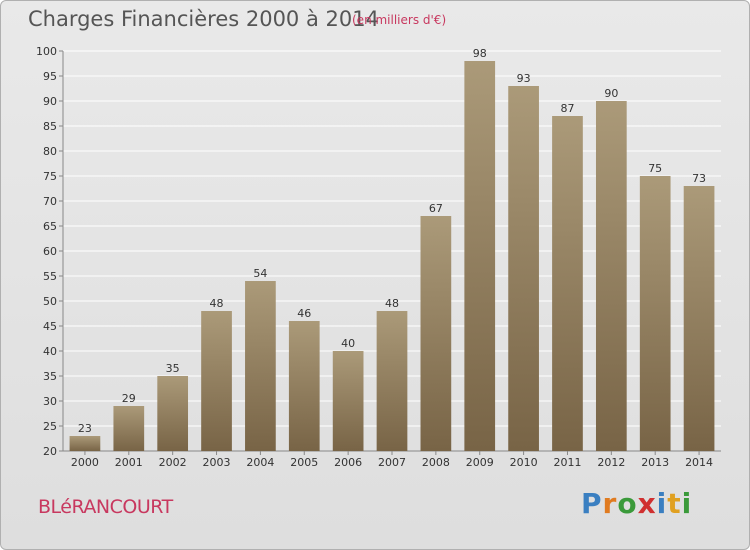  I want to click on data-label: 98, so click(480, 53).